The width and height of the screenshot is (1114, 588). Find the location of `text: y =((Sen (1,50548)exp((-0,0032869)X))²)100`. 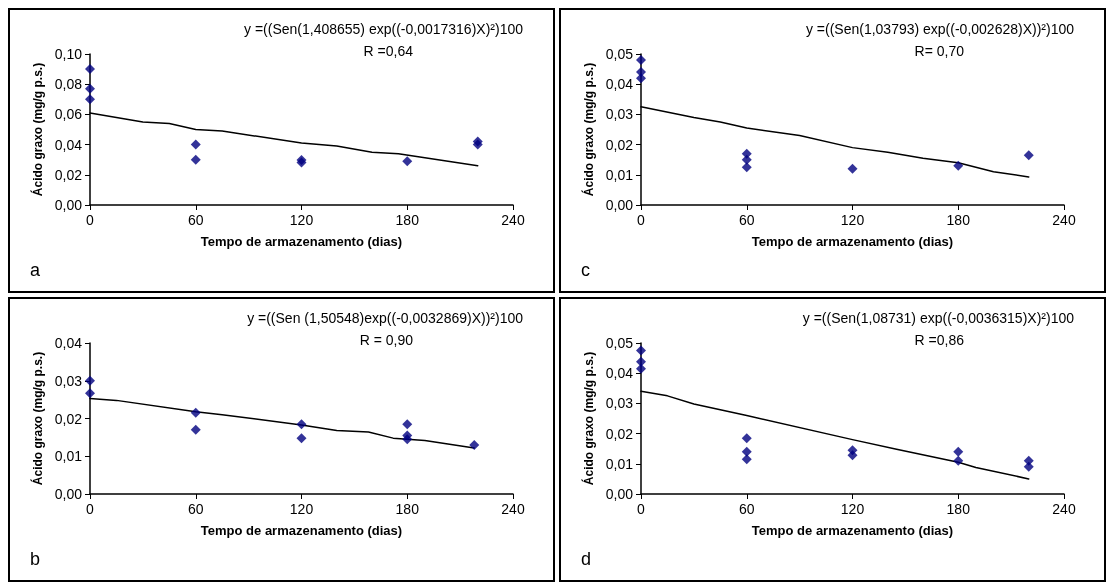

text: y =((Sen (1,50548)exp((-0,0032869)X))²)100 is located at coordinates (385, 318).